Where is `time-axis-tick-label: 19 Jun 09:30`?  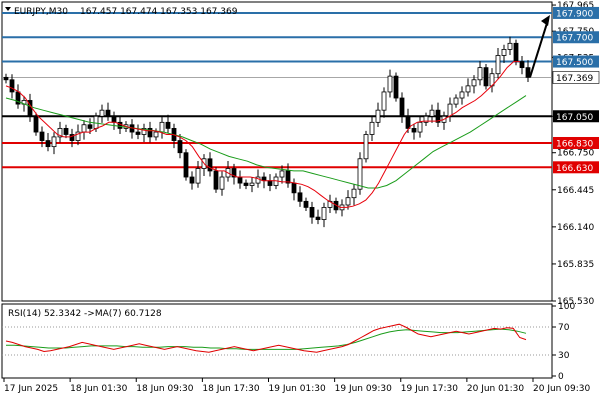 time-axis-tick-label: 19 Jun 09:30 is located at coordinates (363, 389).